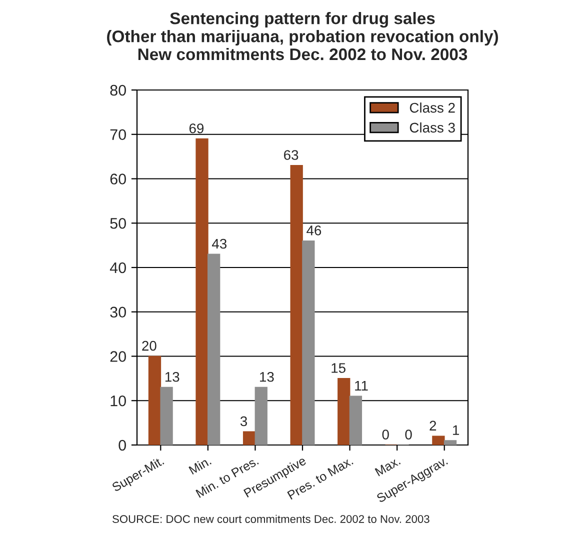 Image resolution: width=578 pixels, height=537 pixels. What do you see at coordinates (118, 90) in the screenshot?
I see `y-tick-label: 80` at bounding box center [118, 90].